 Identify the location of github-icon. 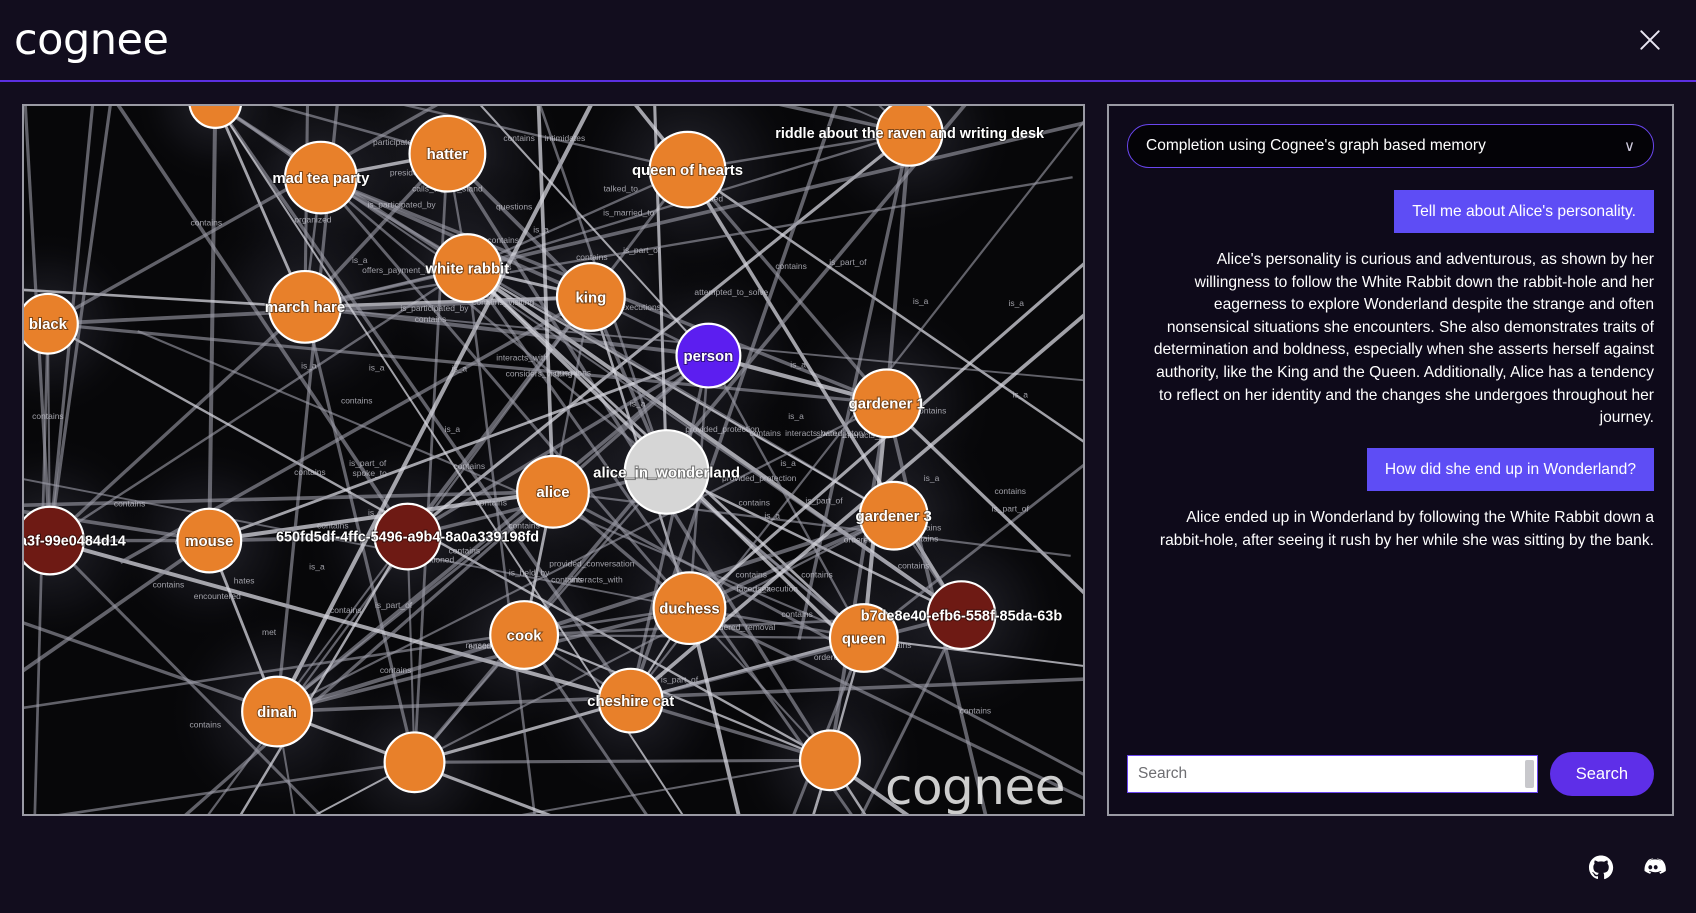
(1601, 868).